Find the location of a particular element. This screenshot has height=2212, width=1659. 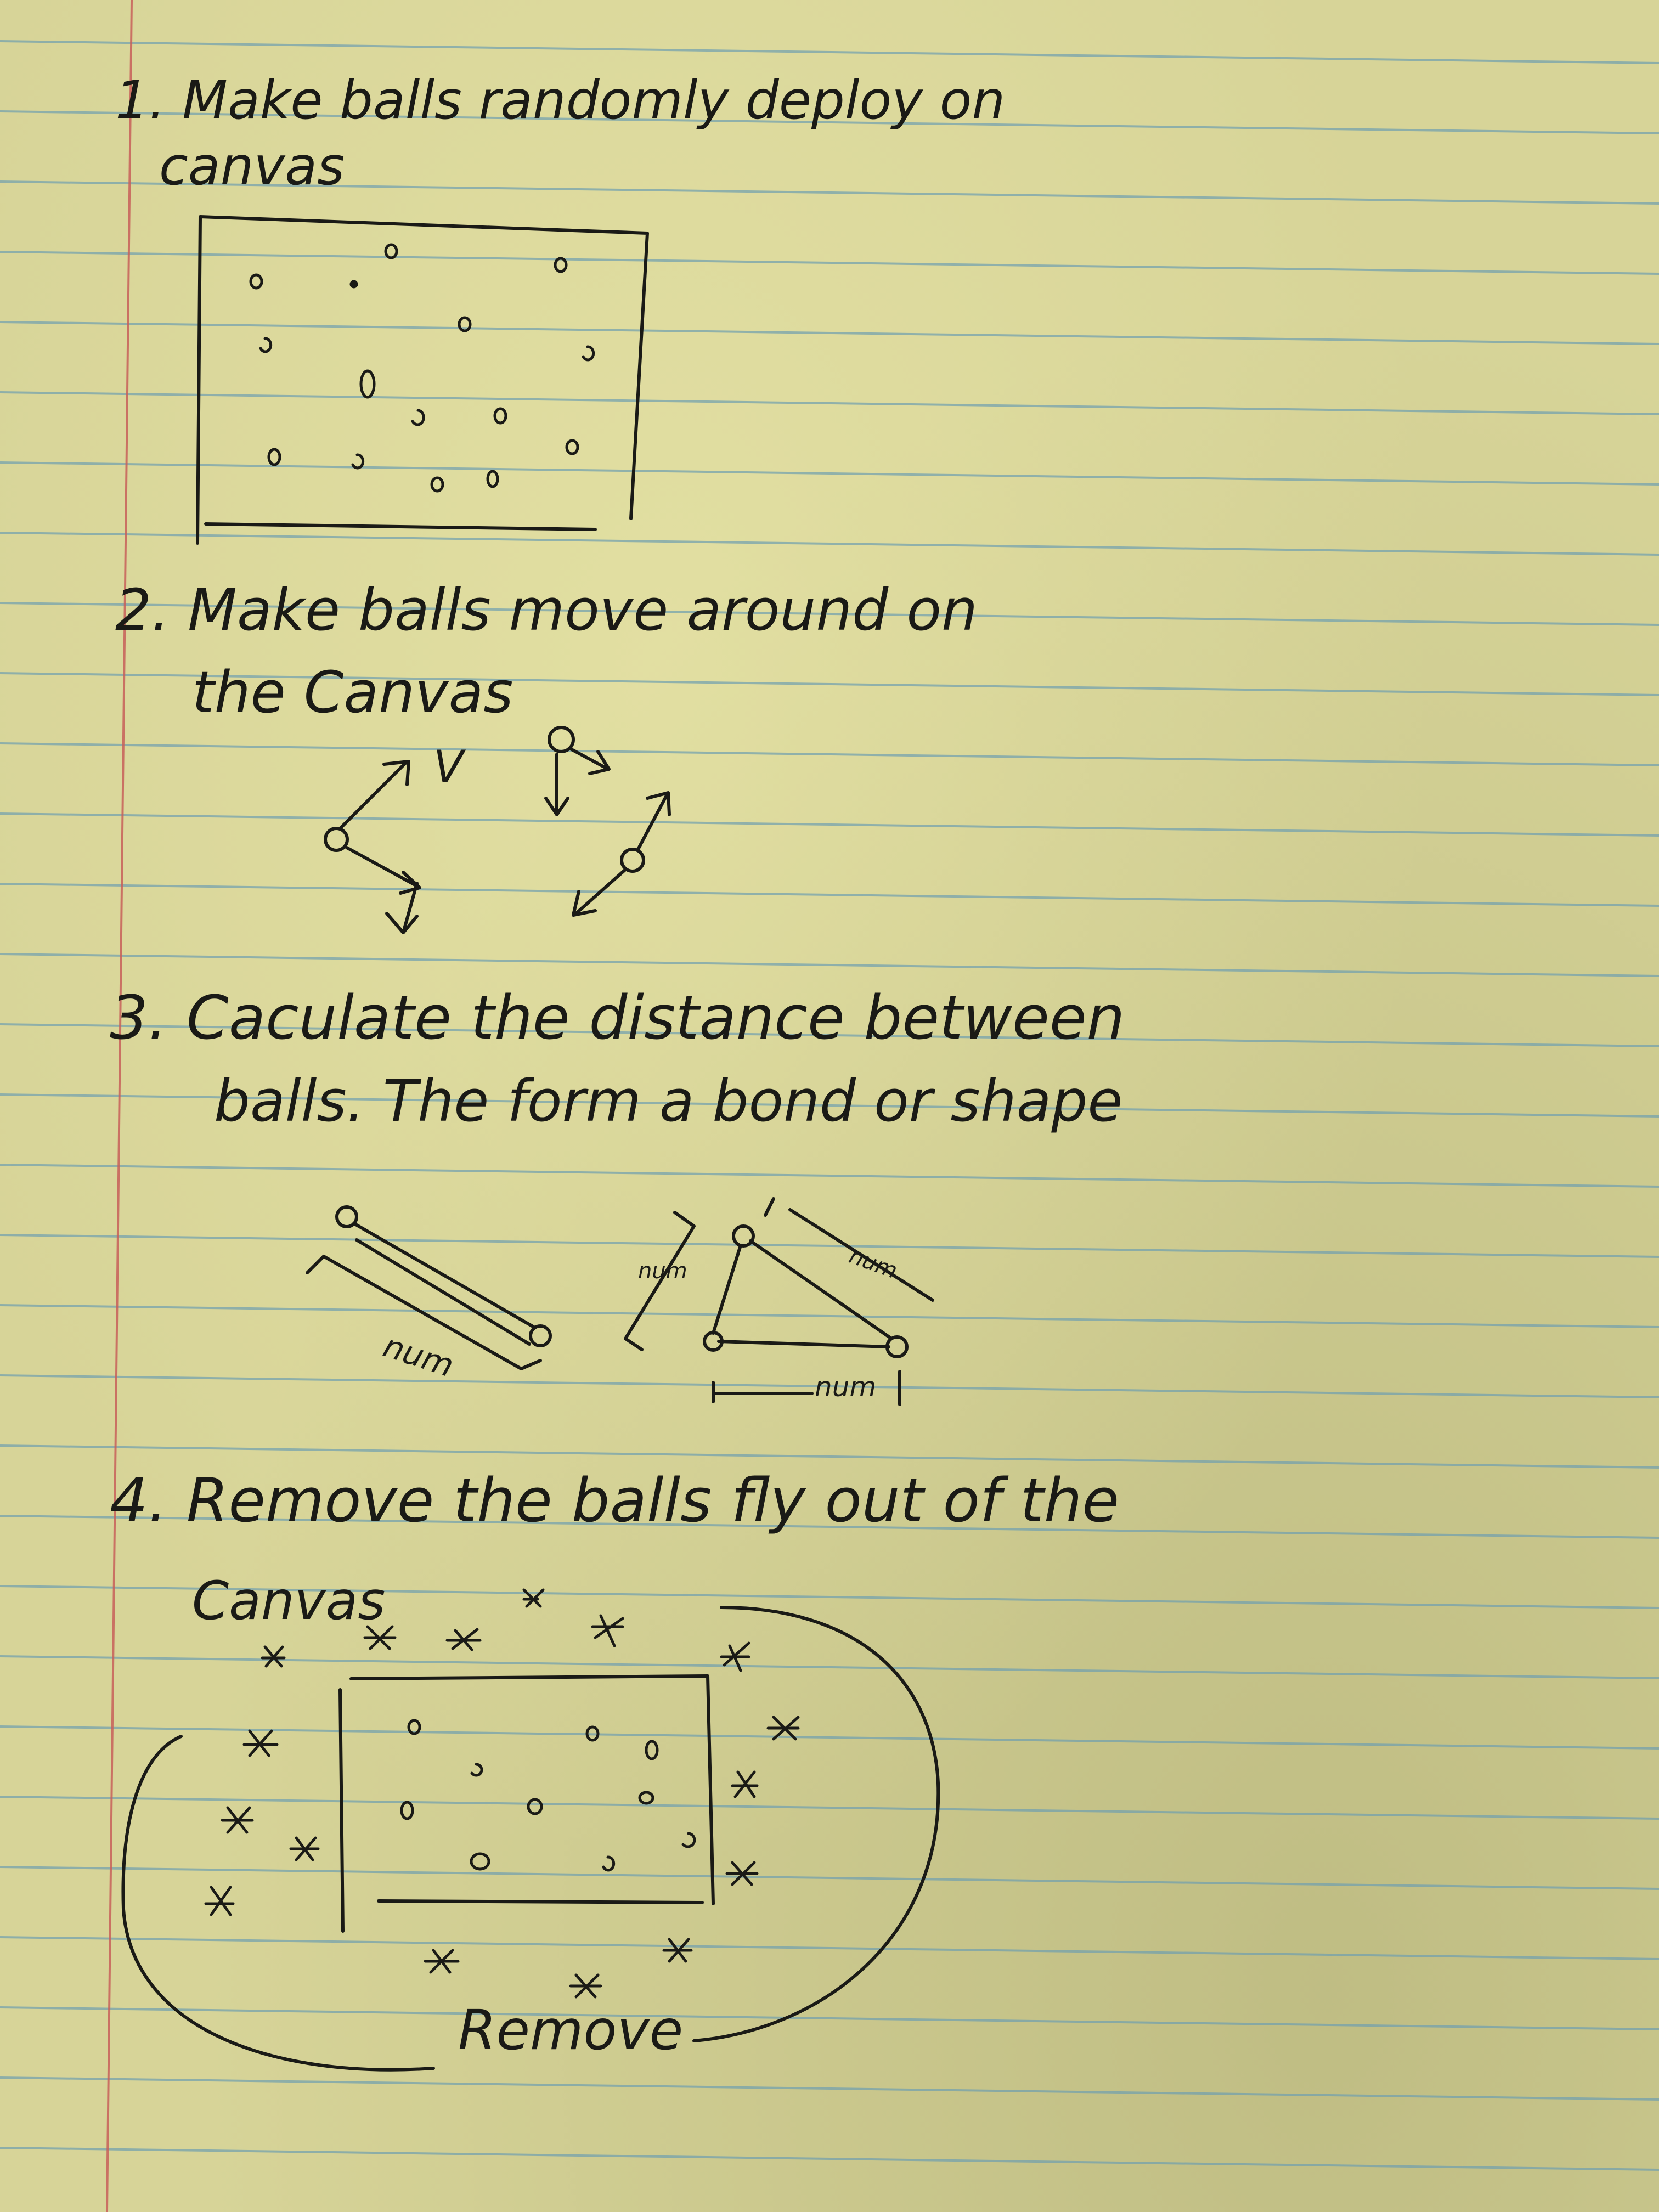

velocity-arrow-b-down is located at coordinates (556, 785).